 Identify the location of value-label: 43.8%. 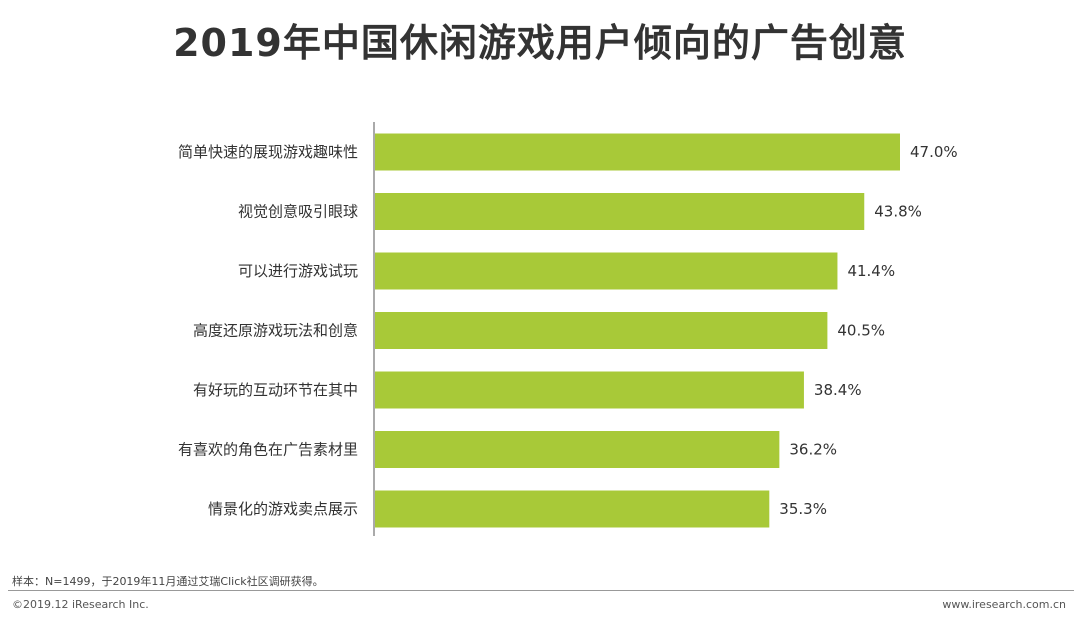
(898, 212).